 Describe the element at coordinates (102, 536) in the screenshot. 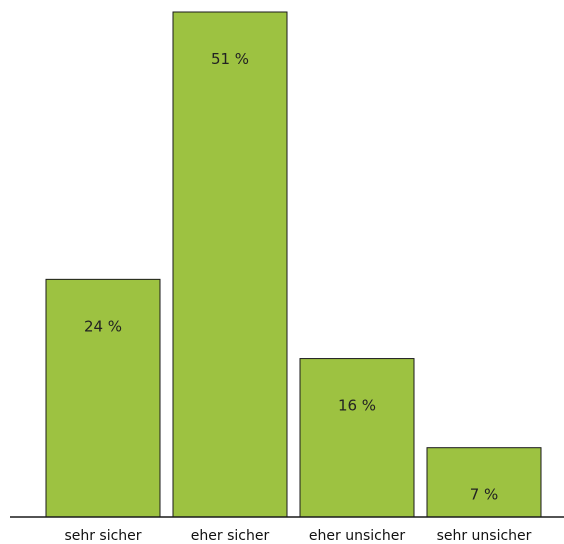

I see `category-label-sehr-sicher: sehr sicher` at that location.